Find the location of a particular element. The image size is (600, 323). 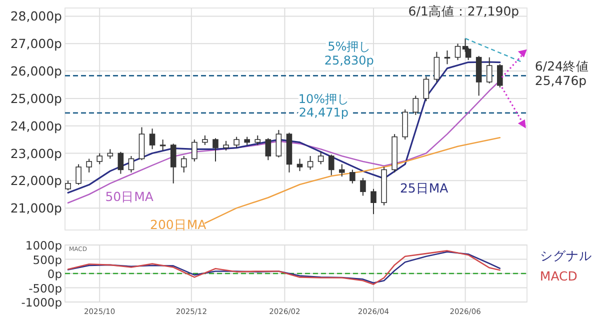

y-tick-label: 23,000p is located at coordinates (36, 153).